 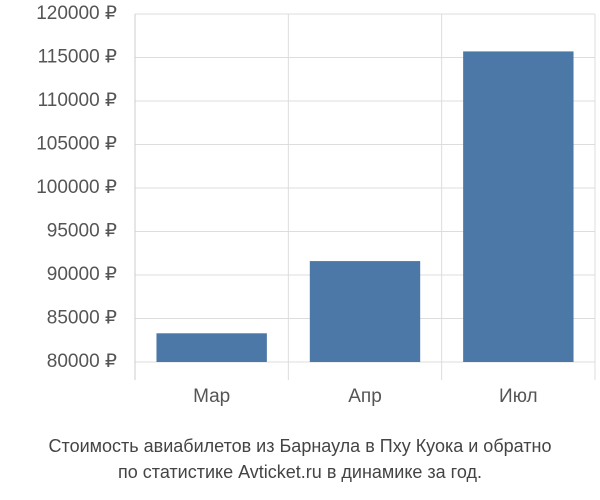 What do you see at coordinates (82, 361) in the screenshot?
I see `y-tick-label: 80000 ₽` at bounding box center [82, 361].